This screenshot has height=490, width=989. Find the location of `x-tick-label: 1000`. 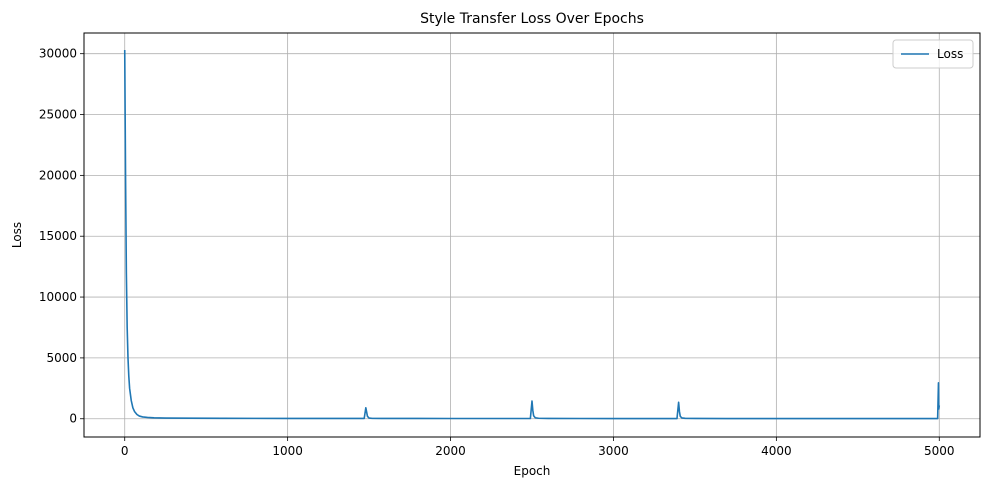

x-tick-label: 1000 is located at coordinates (287, 451).